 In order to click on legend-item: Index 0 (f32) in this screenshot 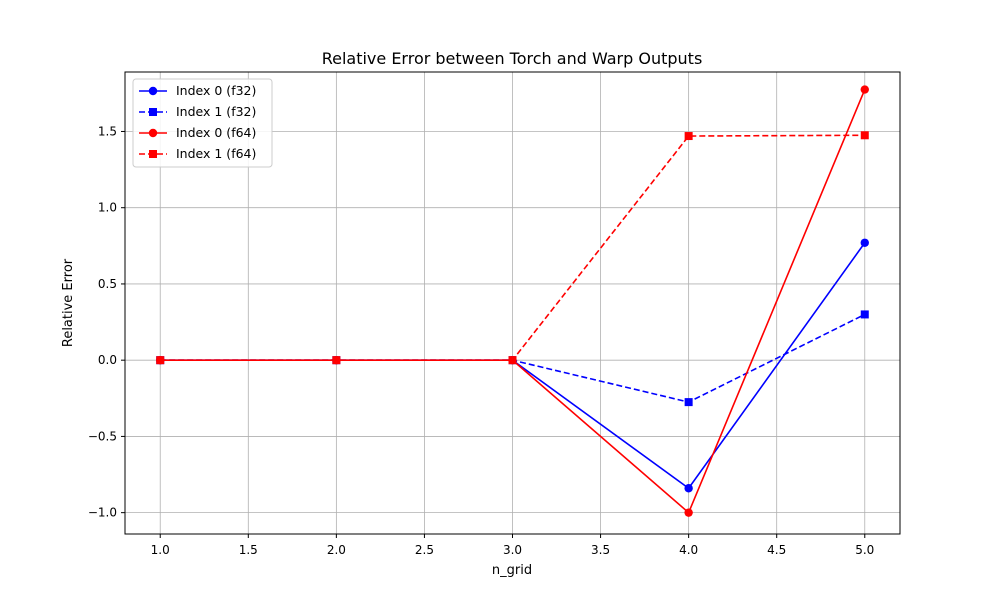, I will do `click(197, 90)`.